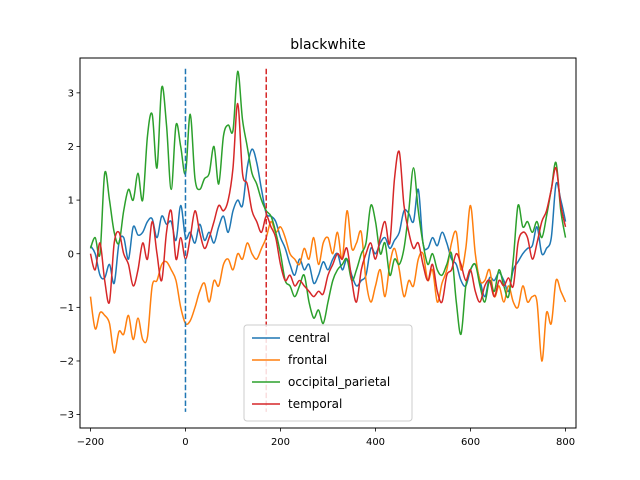  What do you see at coordinates (185, 442) in the screenshot?
I see `x-tick-label: 0` at bounding box center [185, 442].